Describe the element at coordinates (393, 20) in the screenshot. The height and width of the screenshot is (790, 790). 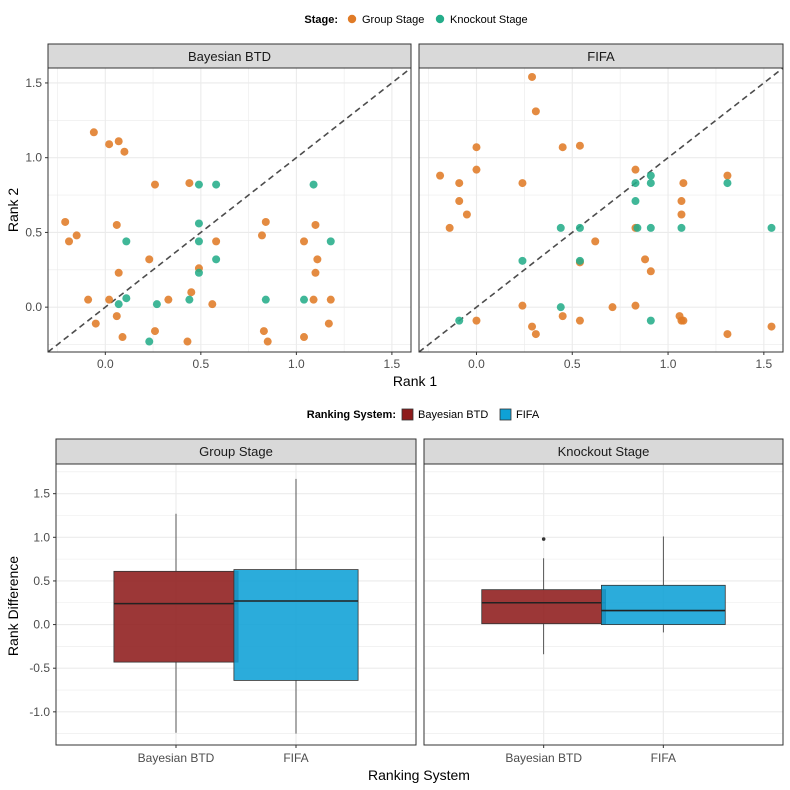
I see `stage-legend-label: Group Stage` at that location.